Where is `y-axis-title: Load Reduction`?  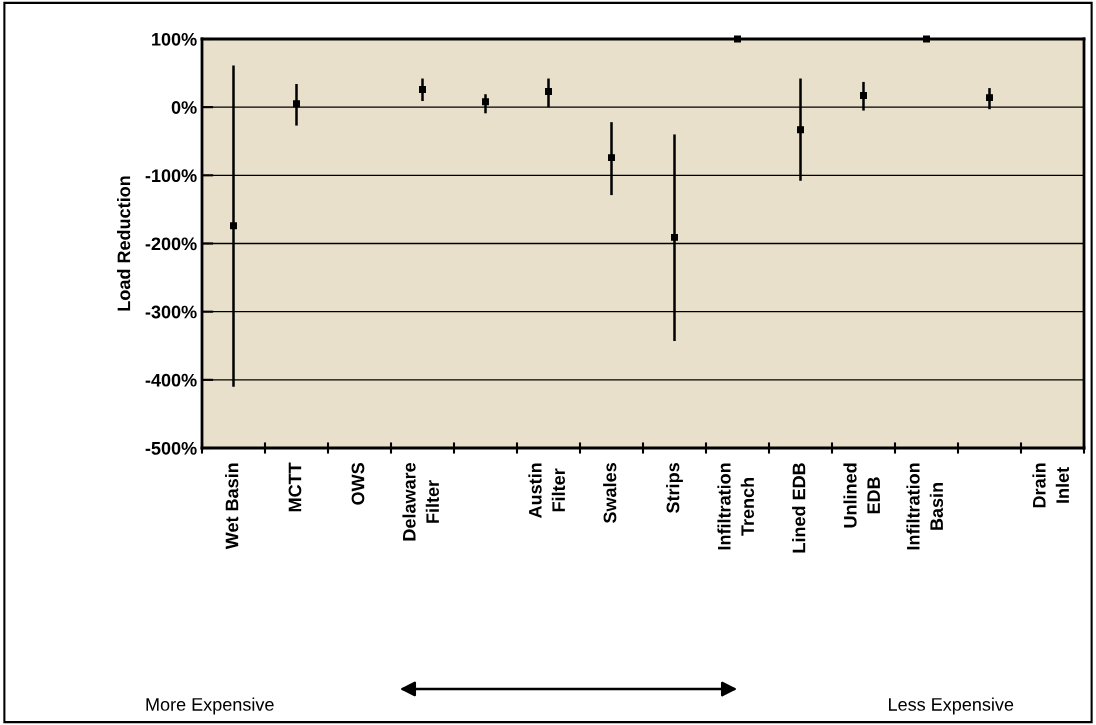 y-axis-title: Load Reduction is located at coordinates (124, 243).